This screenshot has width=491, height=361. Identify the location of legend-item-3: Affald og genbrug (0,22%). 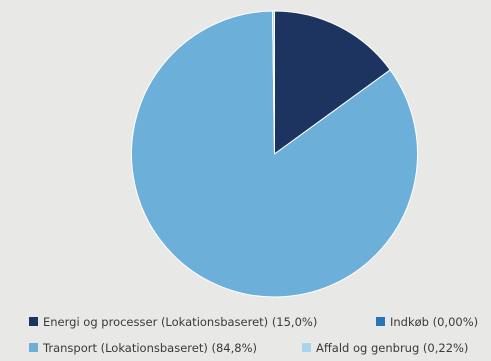
(385, 348).